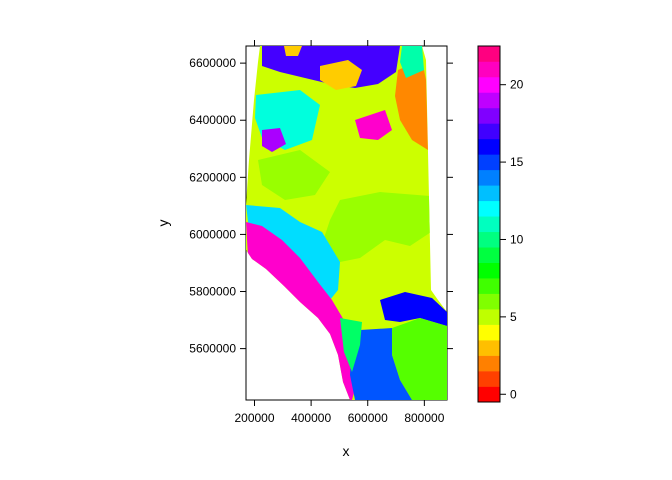 The width and height of the screenshot is (672, 480). What do you see at coordinates (254, 418) in the screenshot?
I see `x-tick-label: 200000` at bounding box center [254, 418].